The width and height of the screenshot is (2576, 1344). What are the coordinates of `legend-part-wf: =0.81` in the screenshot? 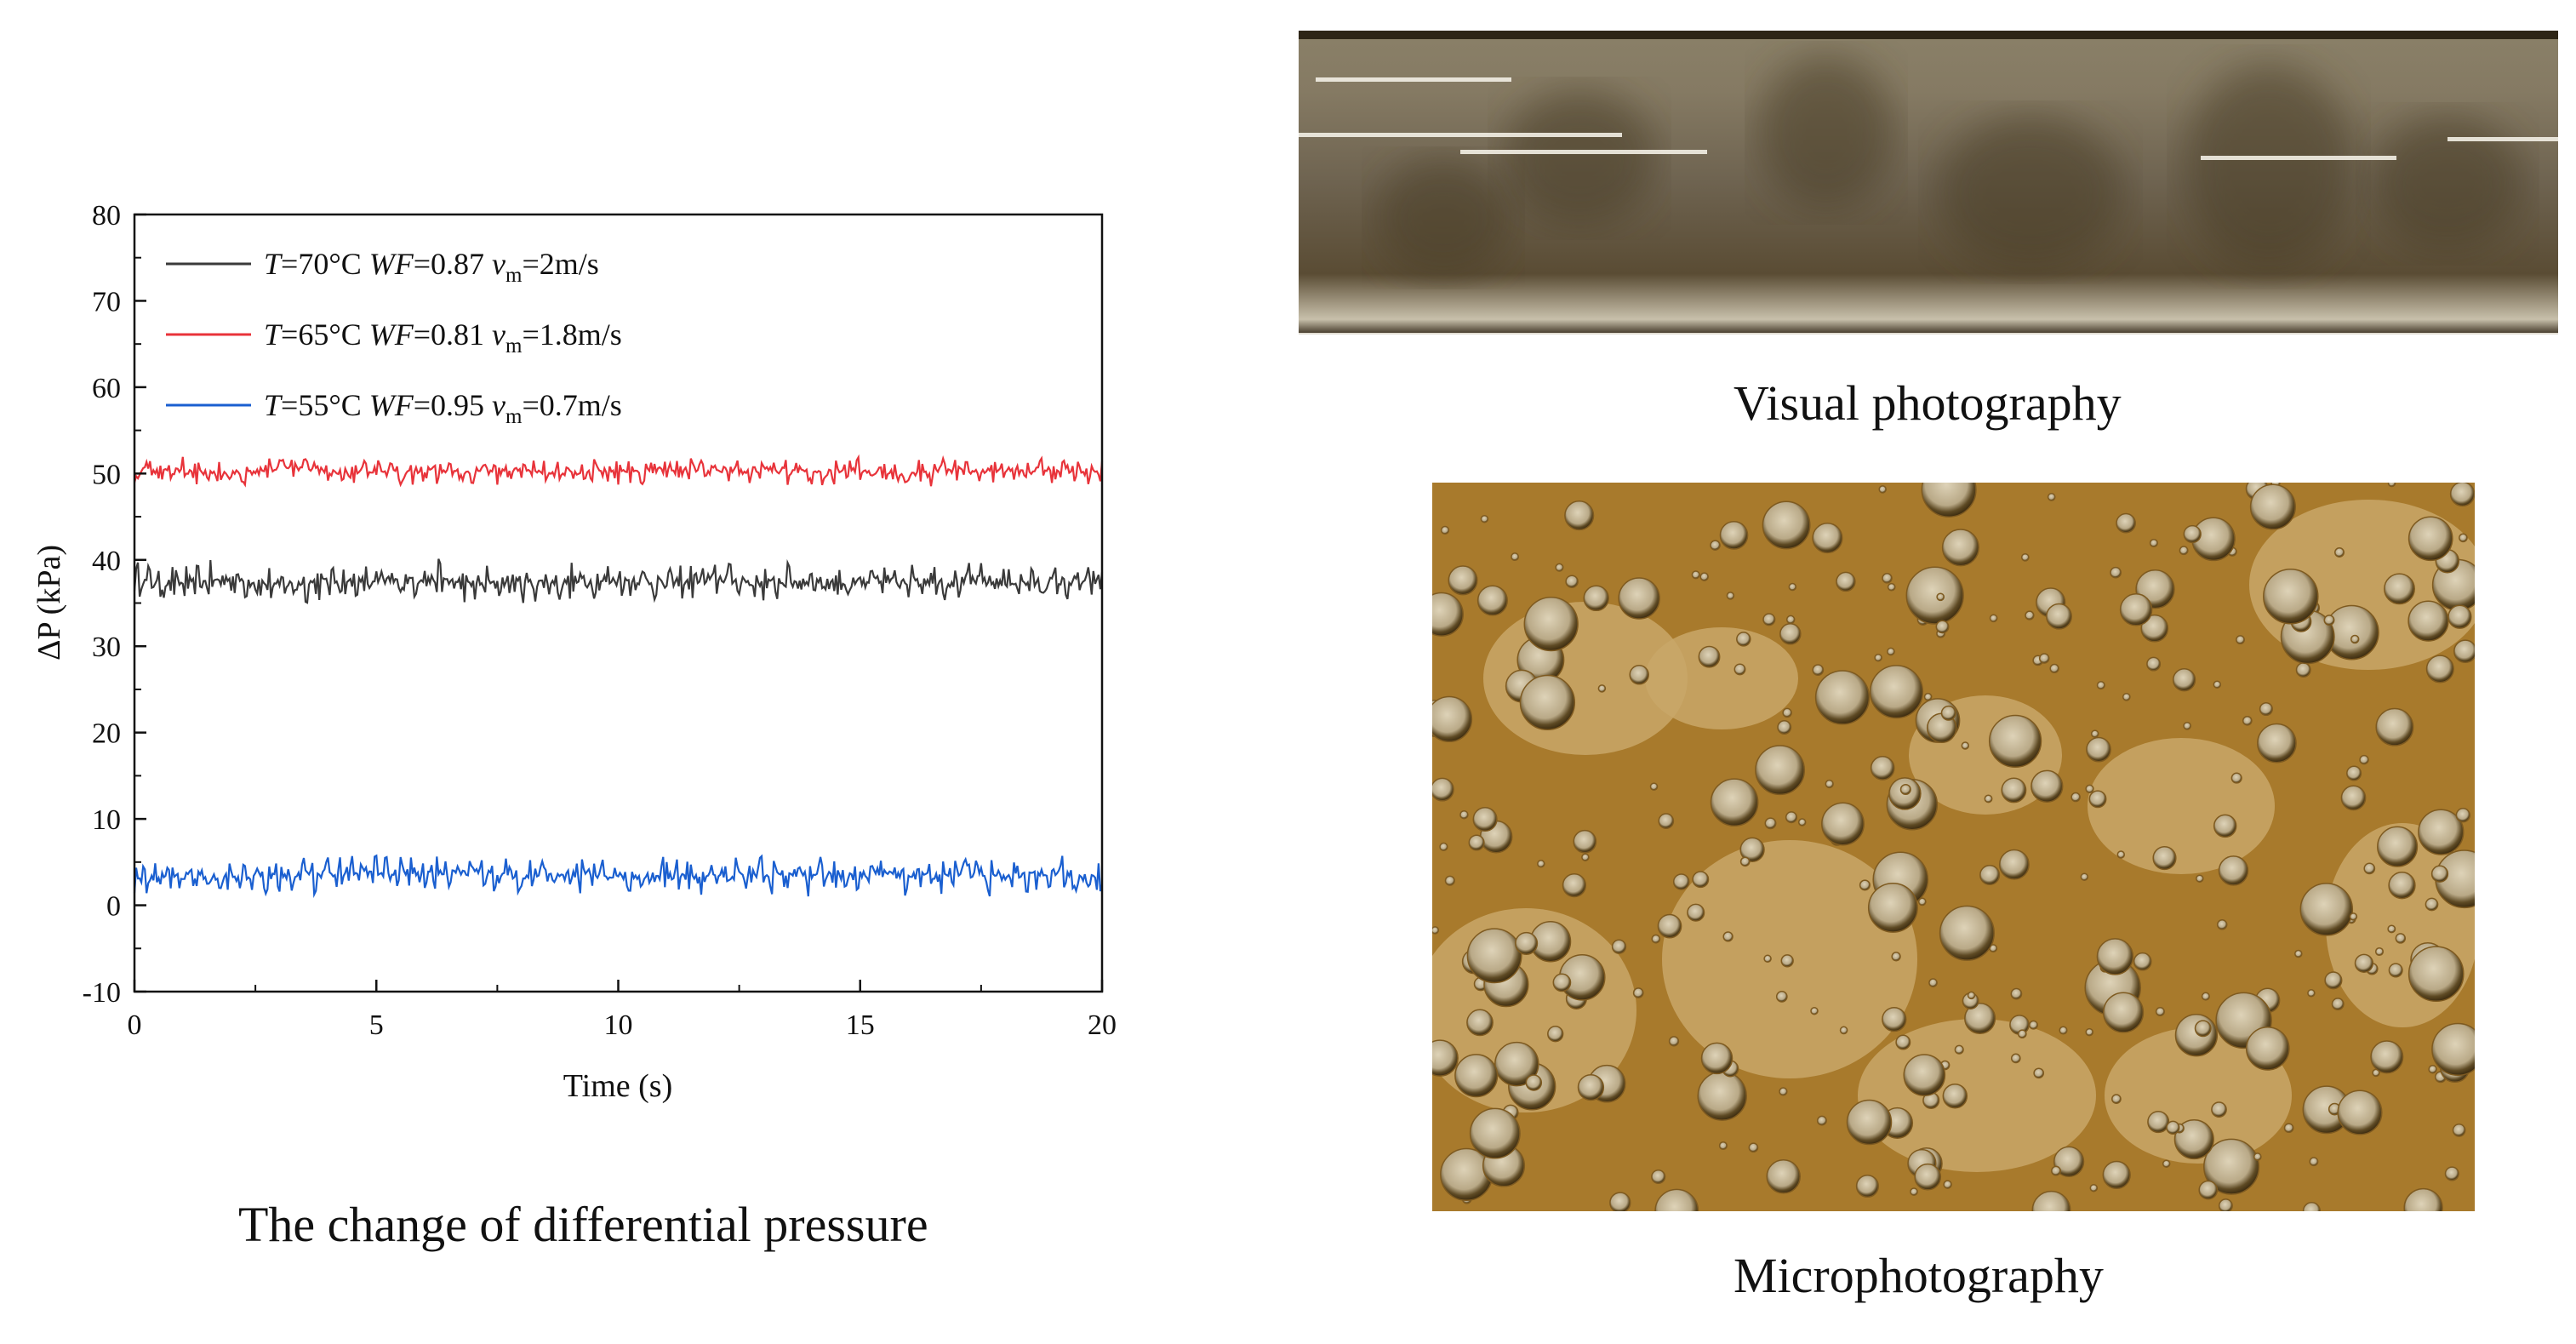 It's located at (453, 334).